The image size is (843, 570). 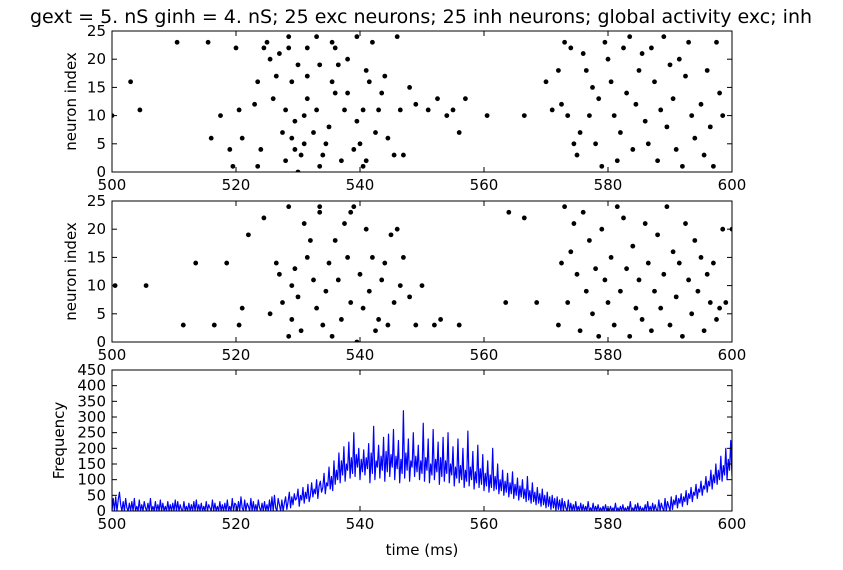 What do you see at coordinates (360, 524) in the screenshot?
I see `freq-xtick-label: 540` at bounding box center [360, 524].